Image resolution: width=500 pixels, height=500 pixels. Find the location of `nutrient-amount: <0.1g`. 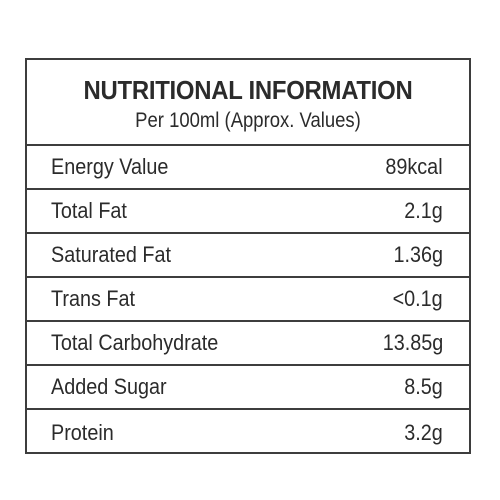

nutrient-amount: <0.1g is located at coordinates (417, 298).